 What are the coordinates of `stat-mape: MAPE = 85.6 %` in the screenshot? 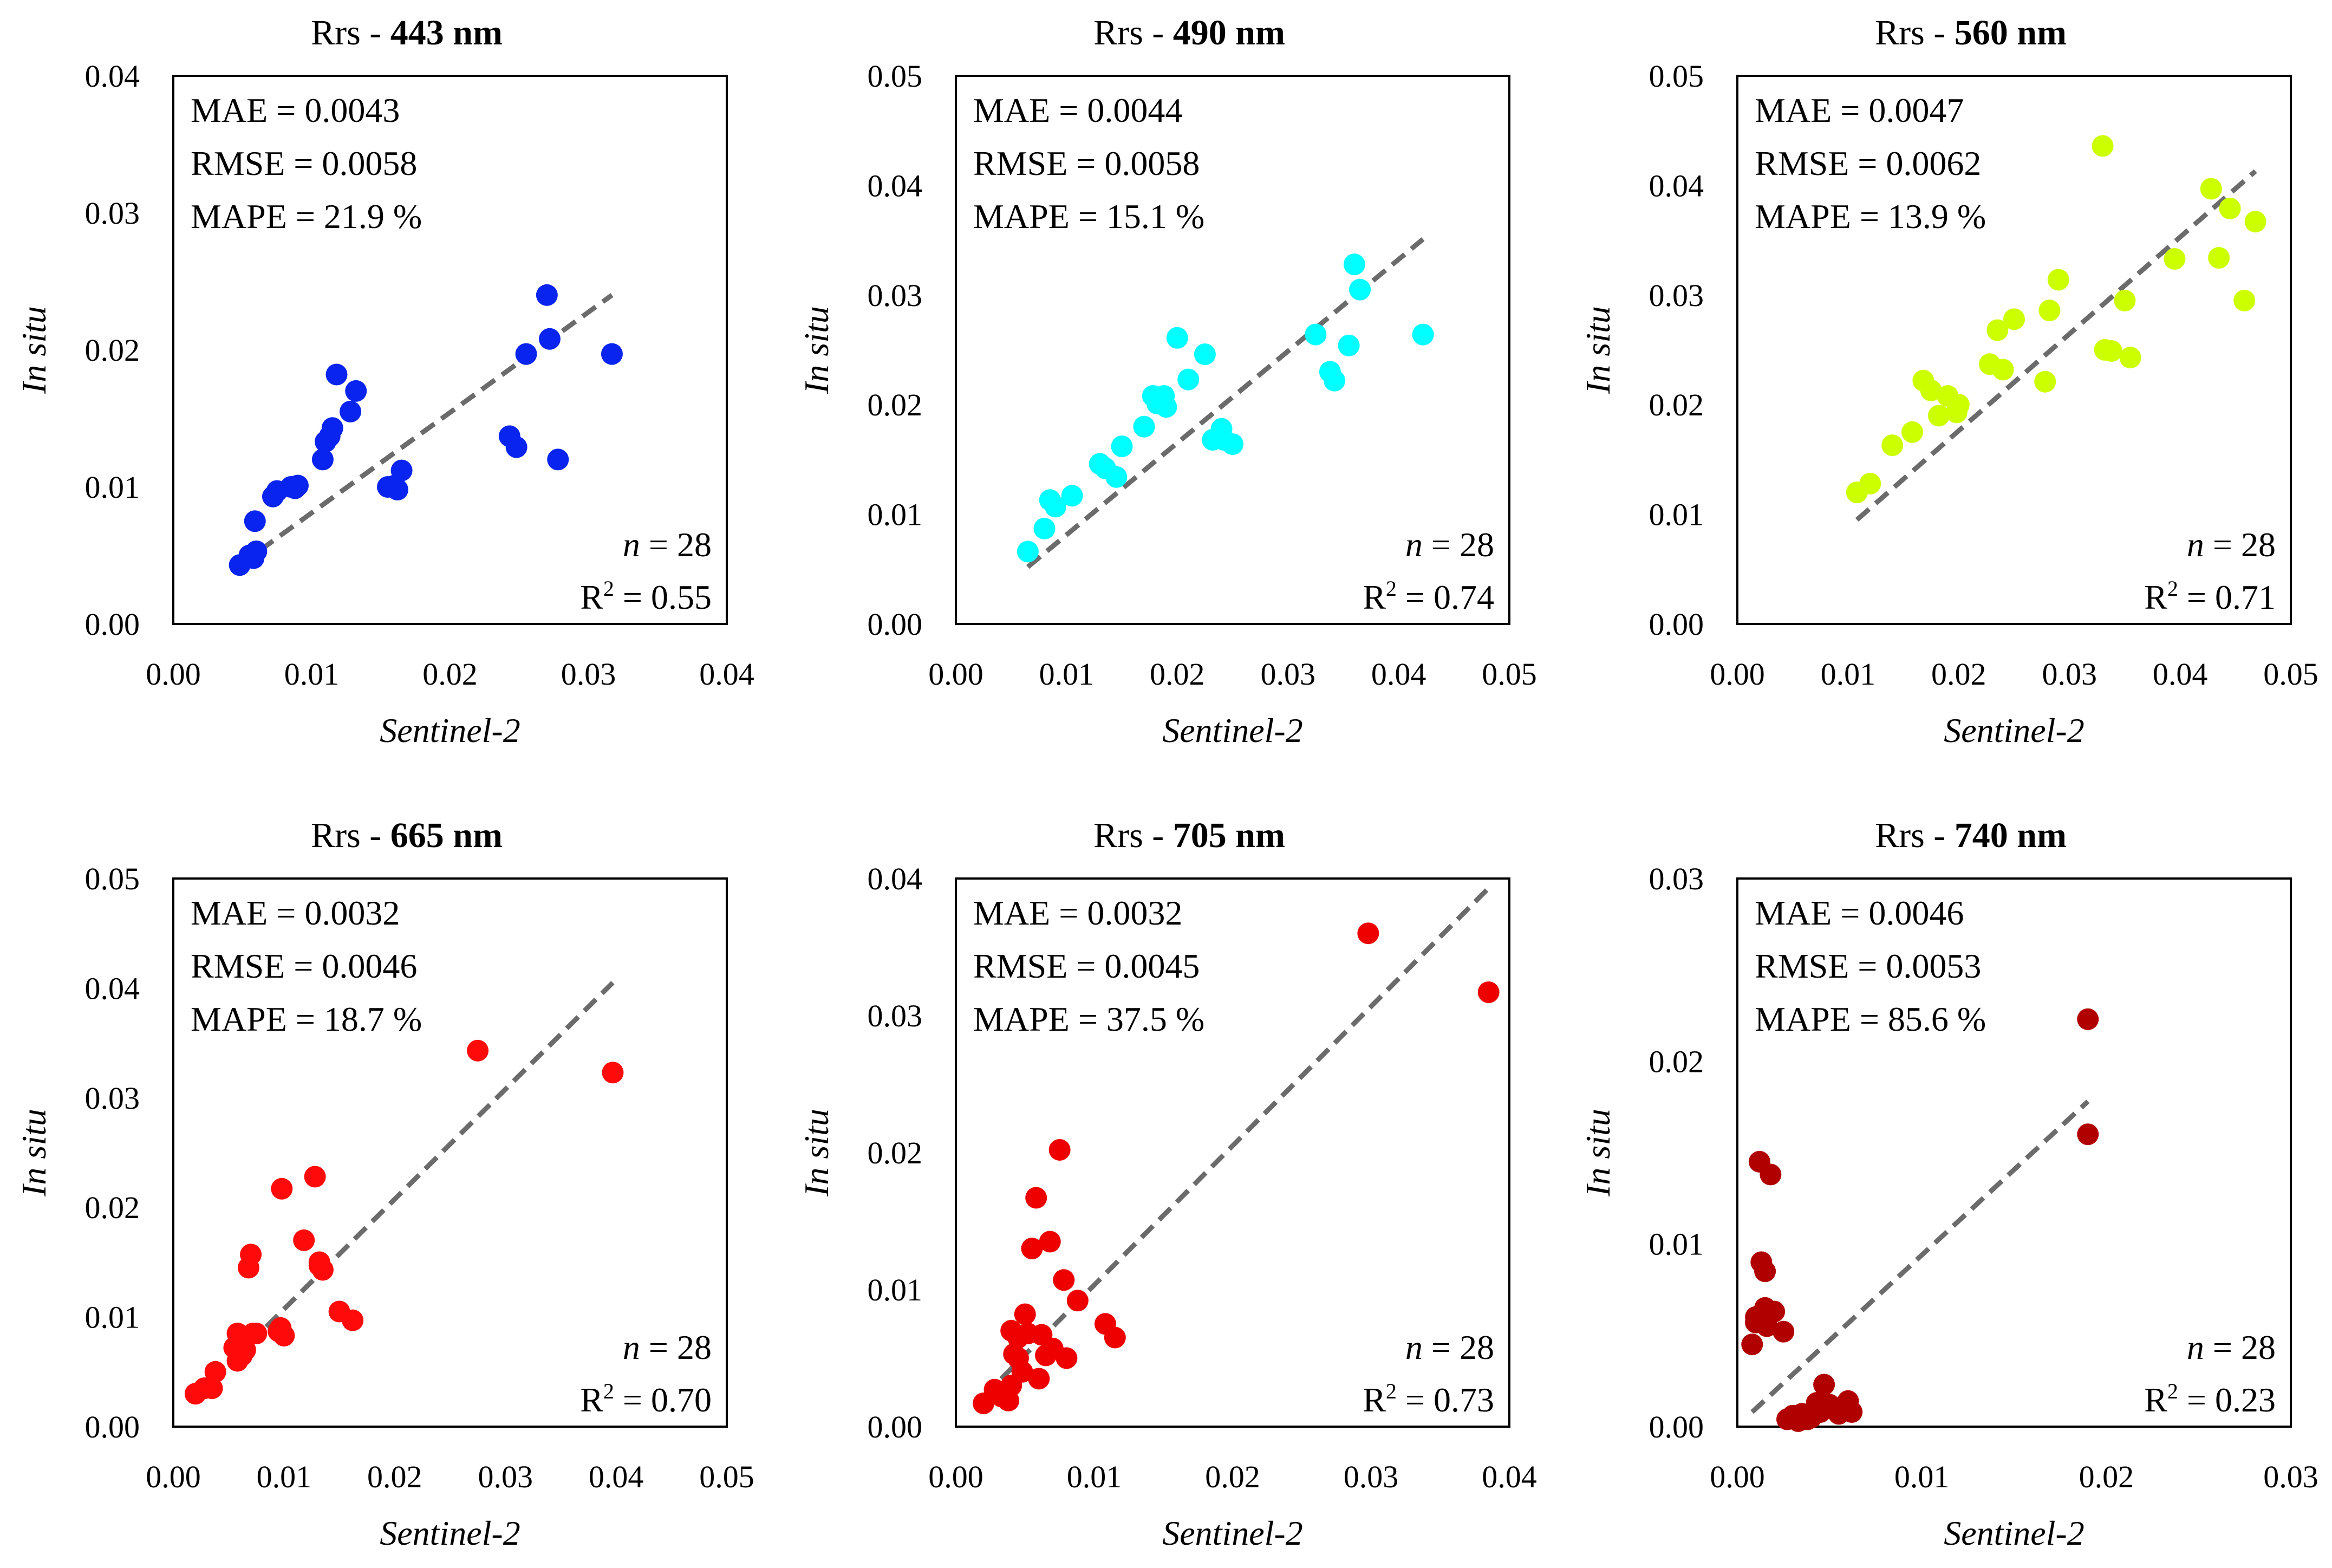 It's located at (1870, 1019).